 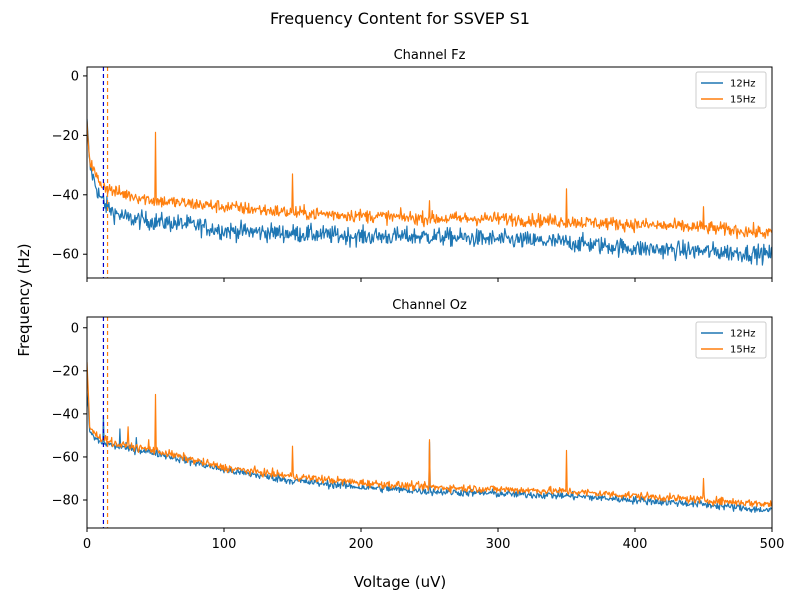 What do you see at coordinates (361, 544) in the screenshot?
I see `x-tick-label: 200` at bounding box center [361, 544].